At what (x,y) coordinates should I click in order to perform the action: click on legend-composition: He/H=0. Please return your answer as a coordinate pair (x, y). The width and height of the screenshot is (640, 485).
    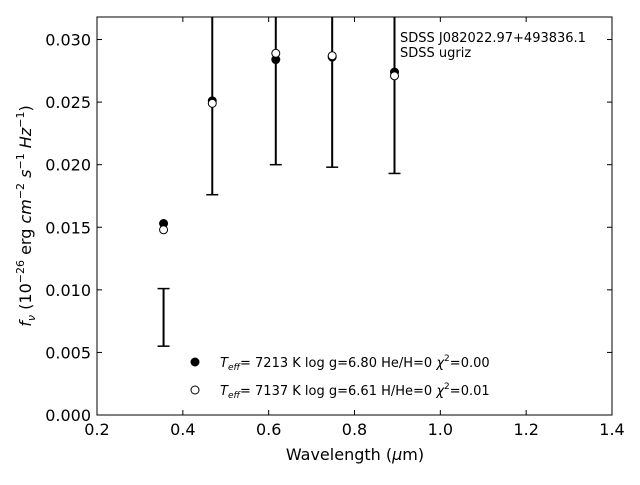
    Looking at the image, I should click on (406, 363).